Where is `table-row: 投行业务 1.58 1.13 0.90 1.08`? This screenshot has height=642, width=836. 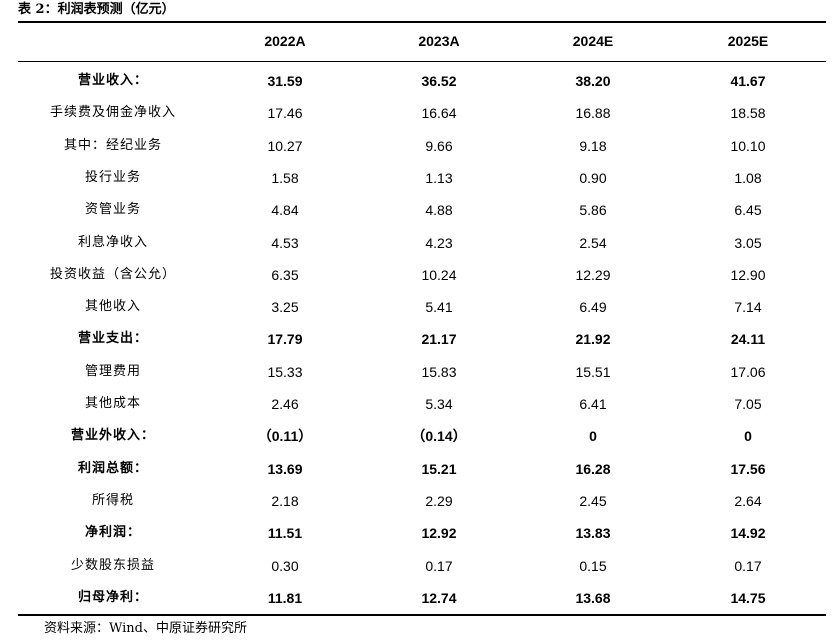 table-row: 投行业务 1.58 1.13 0.90 1.08 is located at coordinates (422, 178).